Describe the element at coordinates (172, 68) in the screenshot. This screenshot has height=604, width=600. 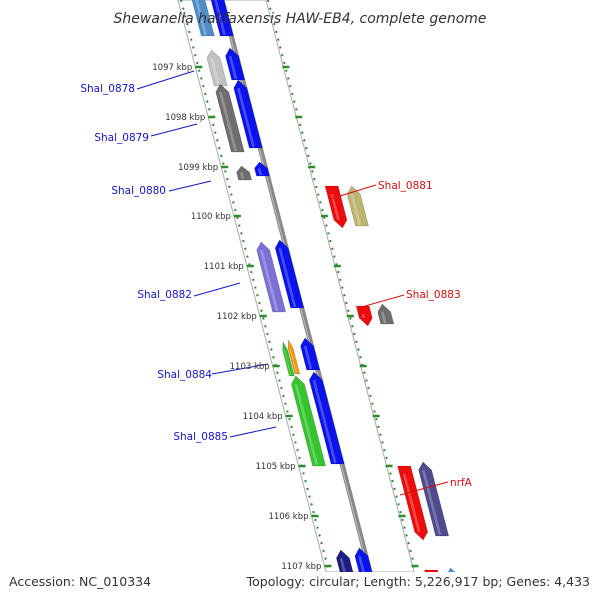
I see `position-label: 1097 kbp` at that location.